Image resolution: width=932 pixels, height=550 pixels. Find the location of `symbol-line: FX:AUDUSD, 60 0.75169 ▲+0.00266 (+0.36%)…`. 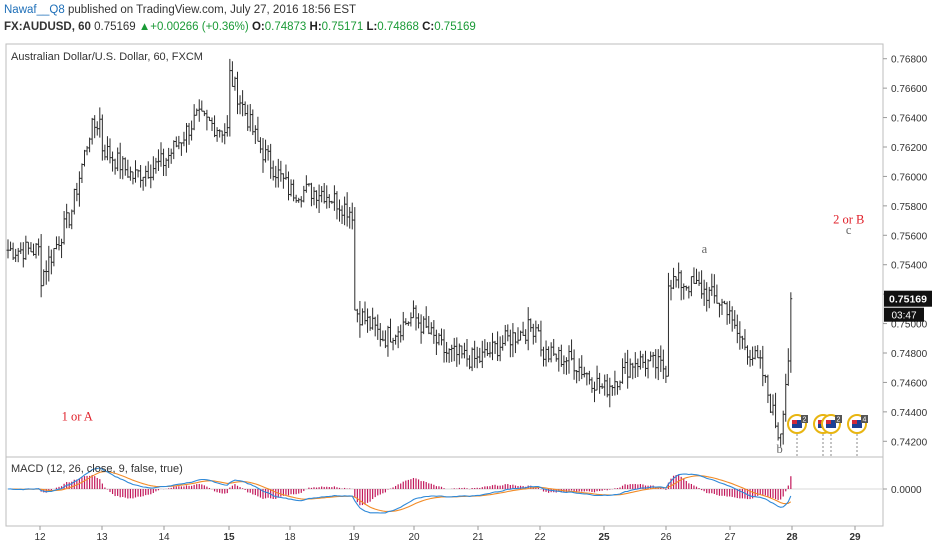

symbol-line: FX:AUDUSD, 60 0.75169 ▲+0.00266 (+0.36%)… is located at coordinates (240, 27).